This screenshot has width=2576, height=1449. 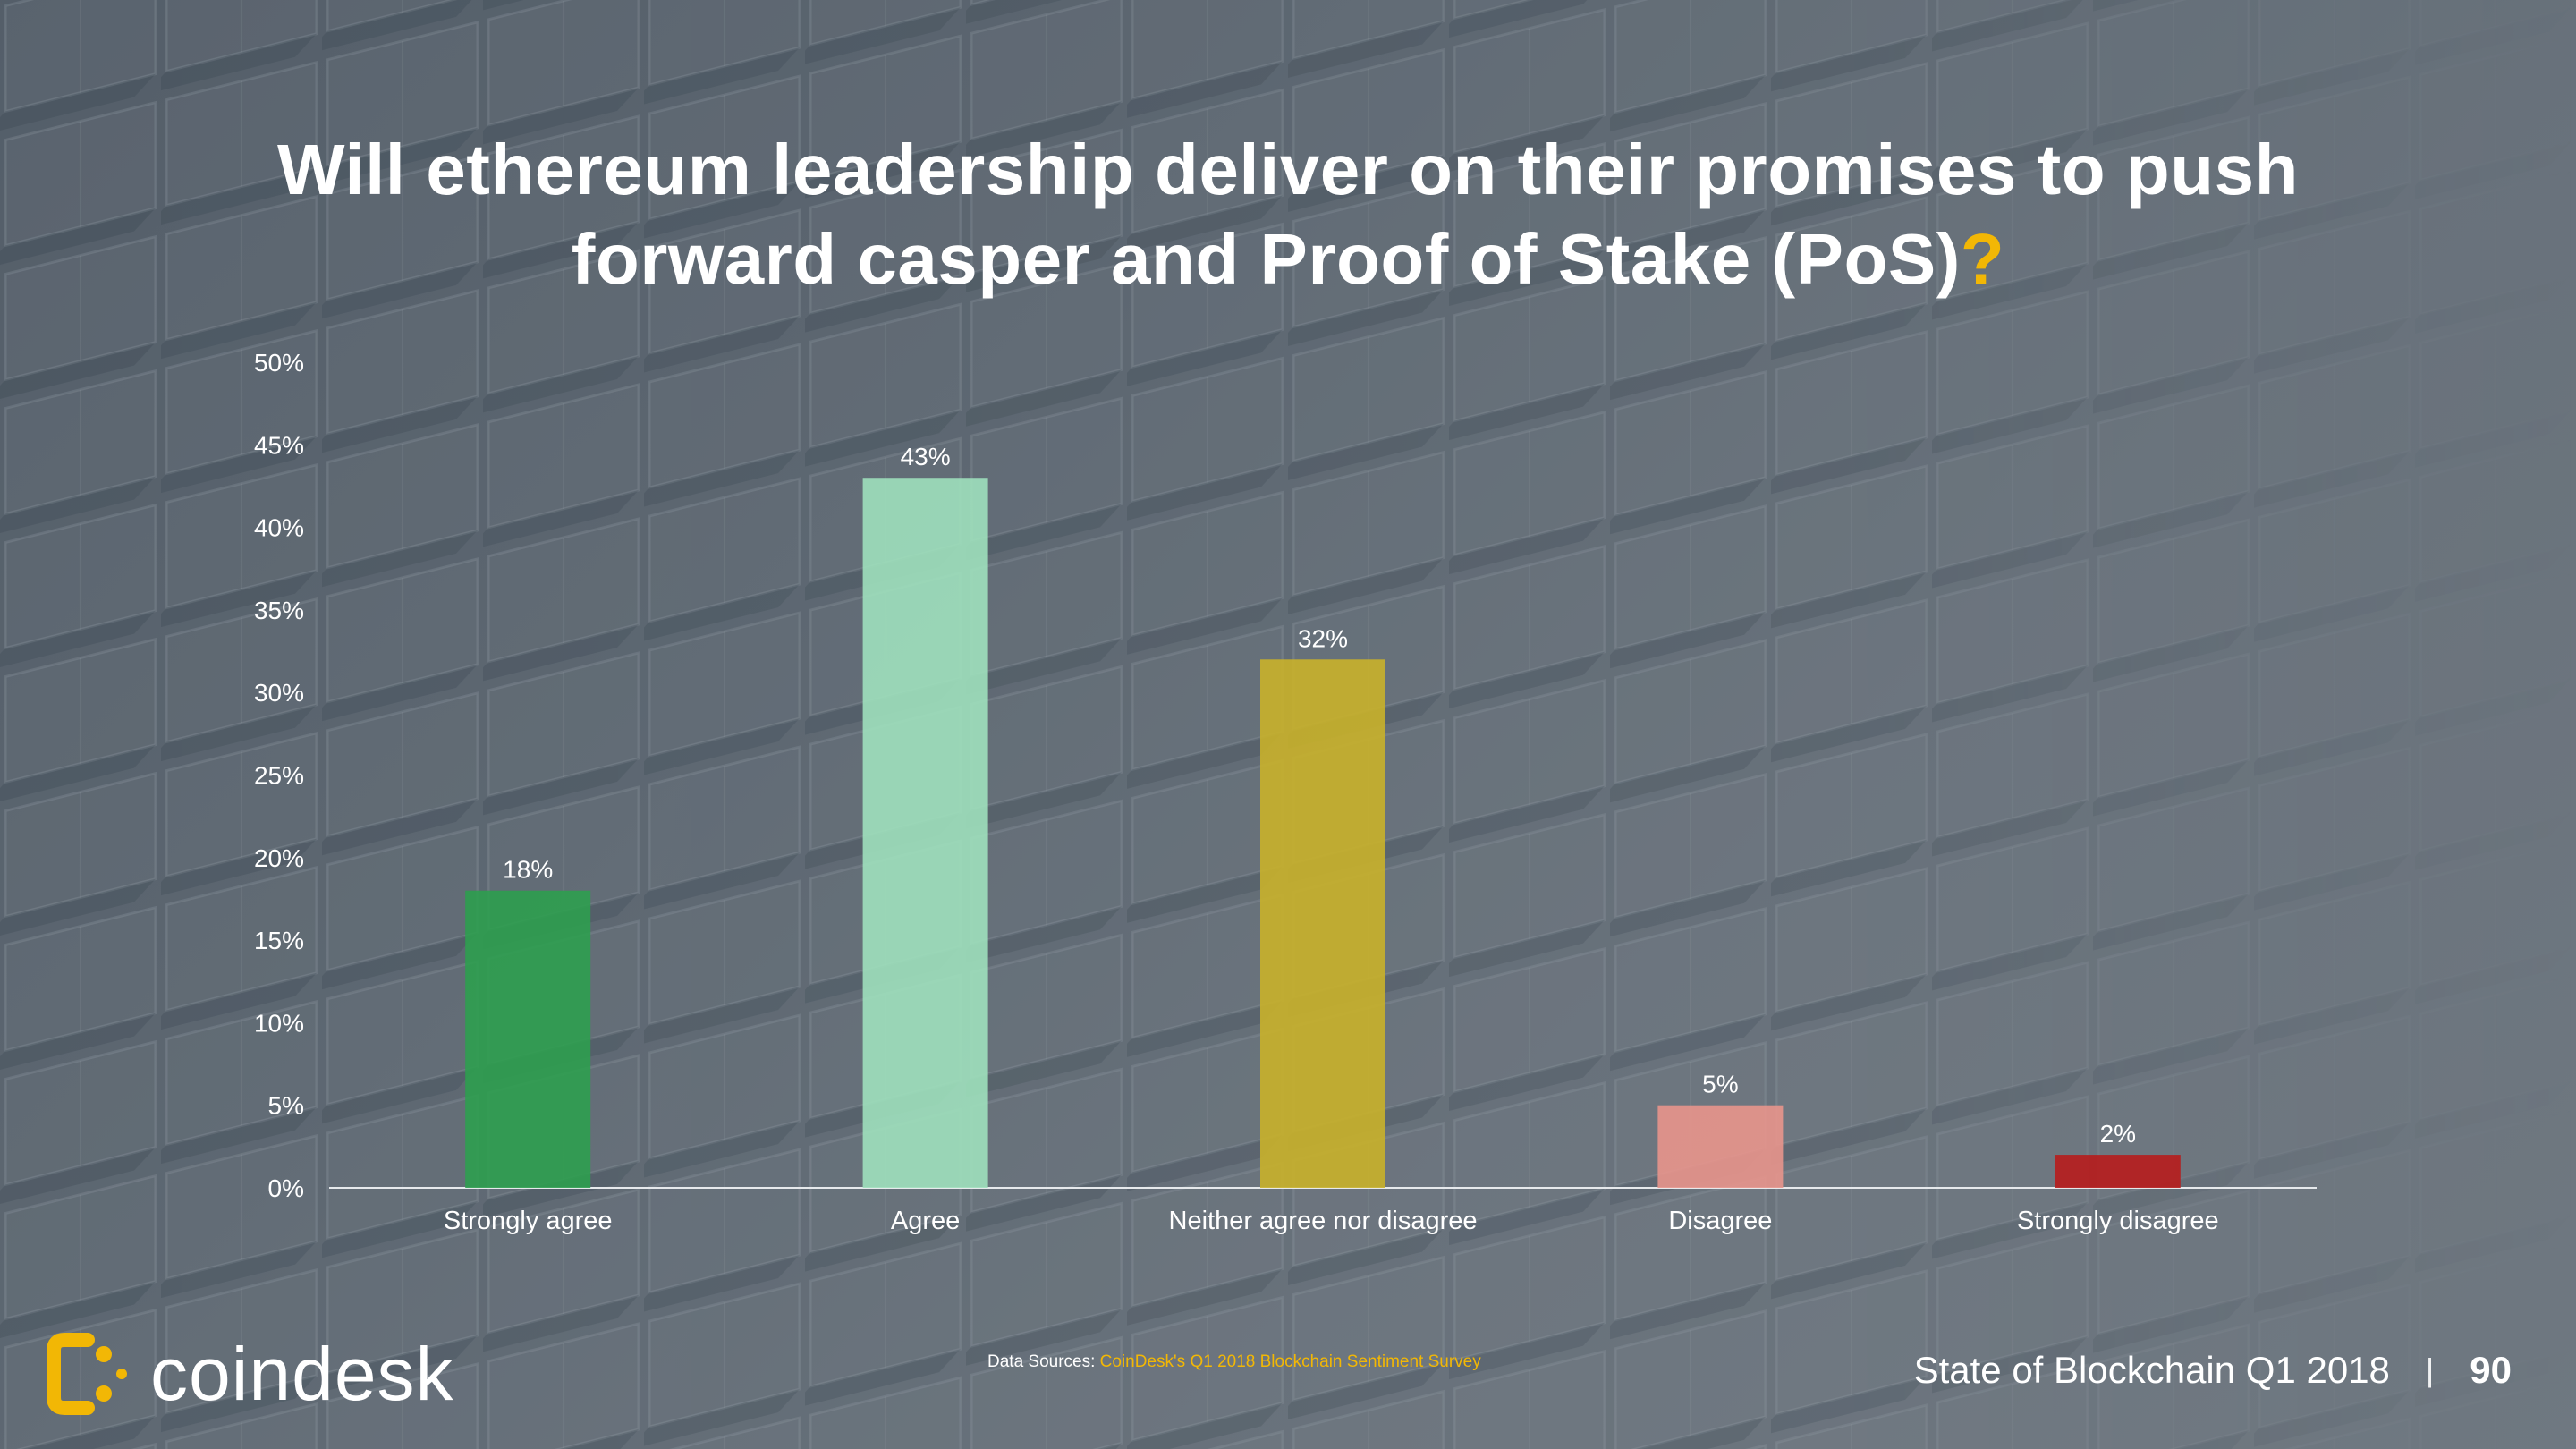 I want to click on y-tick-label: 10%, so click(x=279, y=1023).